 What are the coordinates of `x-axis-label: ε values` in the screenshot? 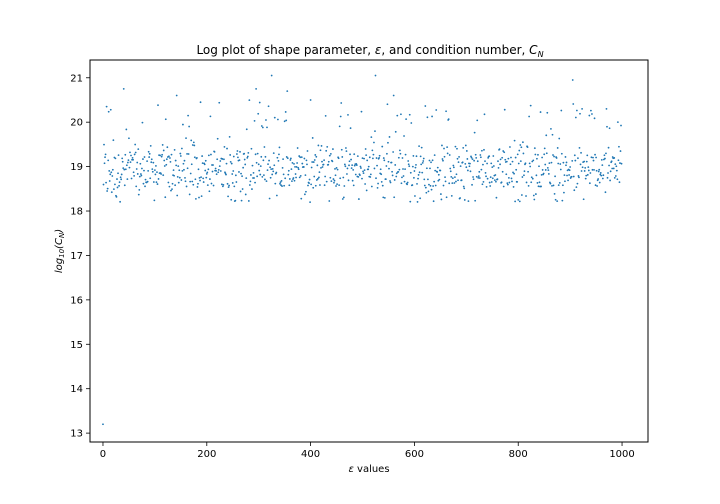 It's located at (368, 469).